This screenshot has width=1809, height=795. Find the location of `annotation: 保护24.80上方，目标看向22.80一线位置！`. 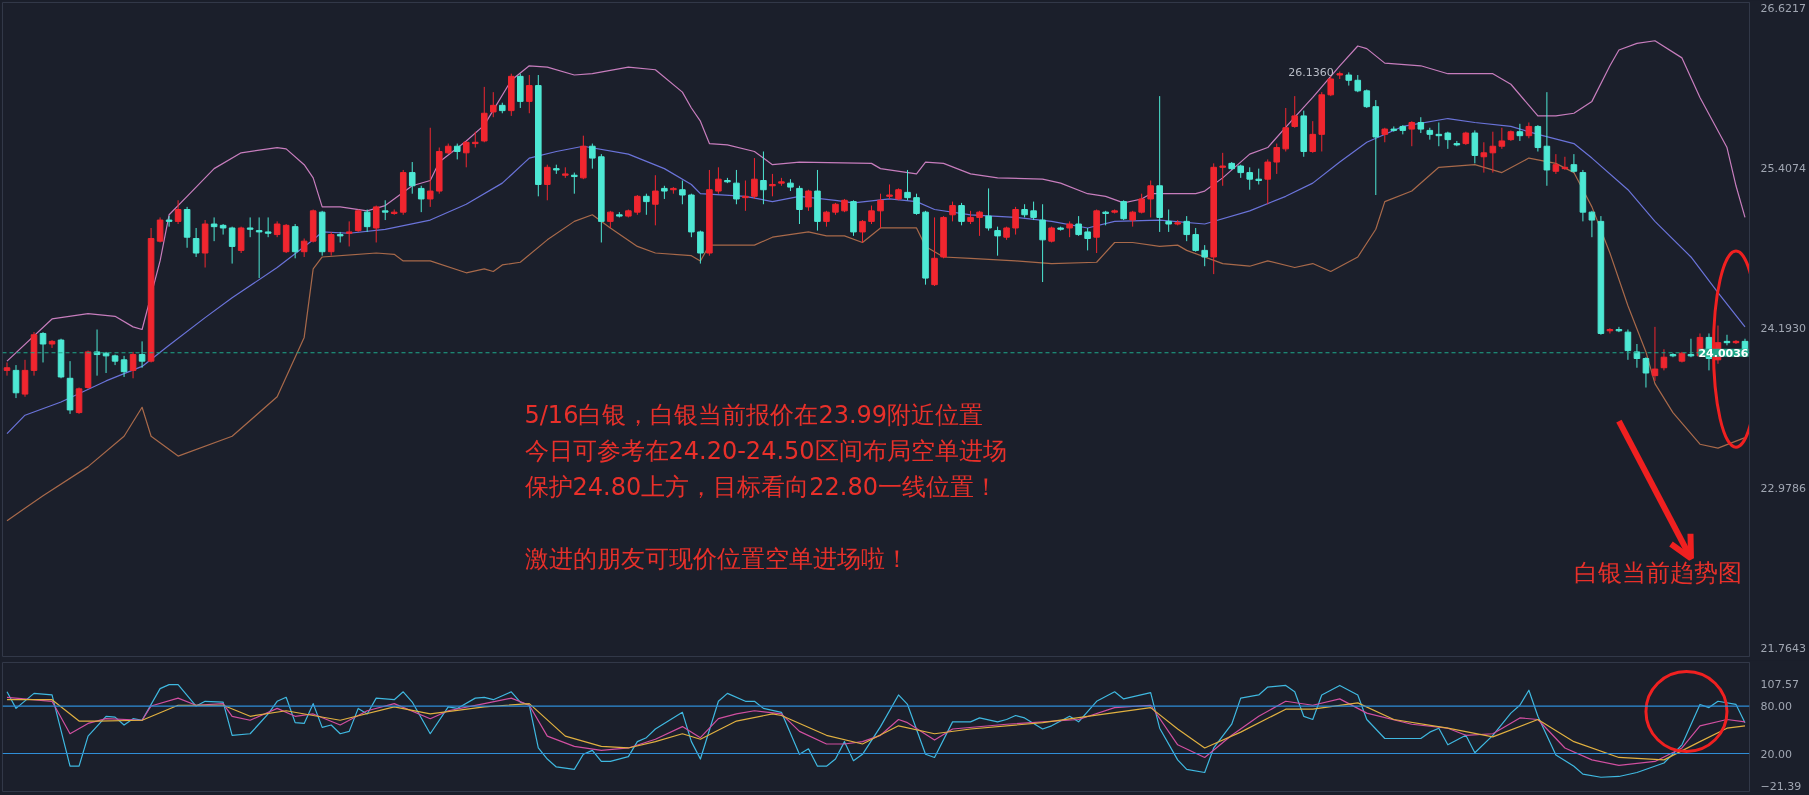

annotation: 保护24.80上方，目标看向22.80一线位置！ is located at coordinates (761, 486).